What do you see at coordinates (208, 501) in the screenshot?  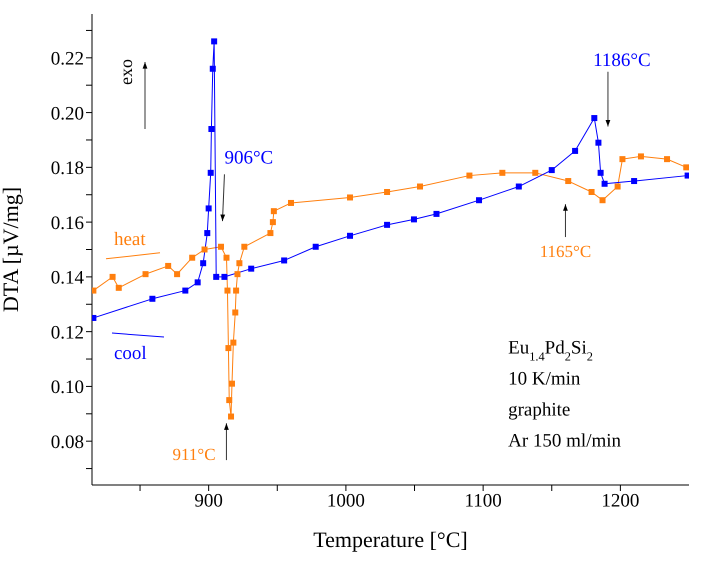 I see `x-tick-label: 900` at bounding box center [208, 501].